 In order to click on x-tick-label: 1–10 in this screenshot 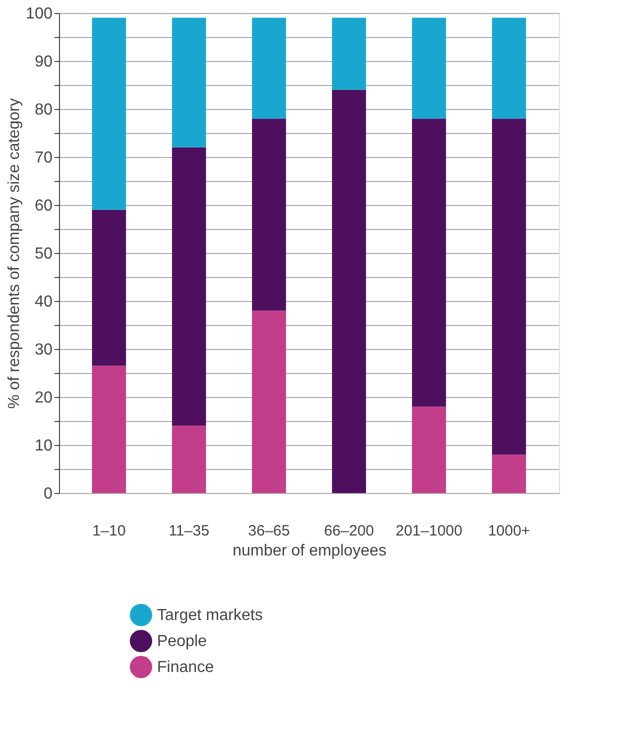, I will do `click(109, 531)`.